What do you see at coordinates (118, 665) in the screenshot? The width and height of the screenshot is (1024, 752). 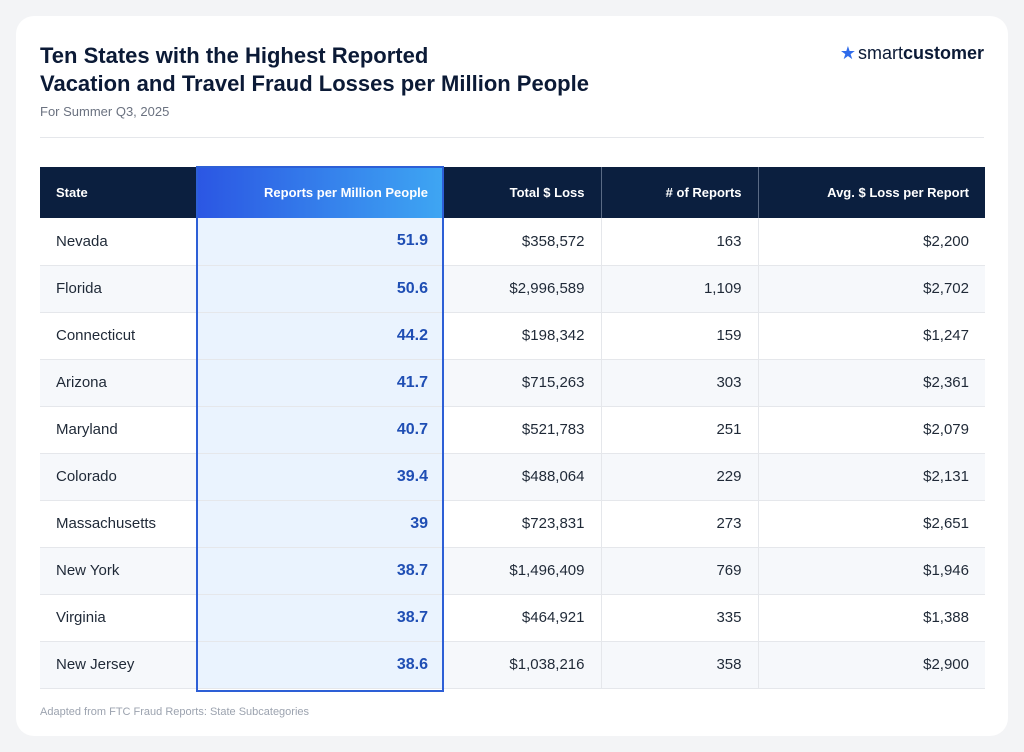 I see `cell-state: New Jersey` at bounding box center [118, 665].